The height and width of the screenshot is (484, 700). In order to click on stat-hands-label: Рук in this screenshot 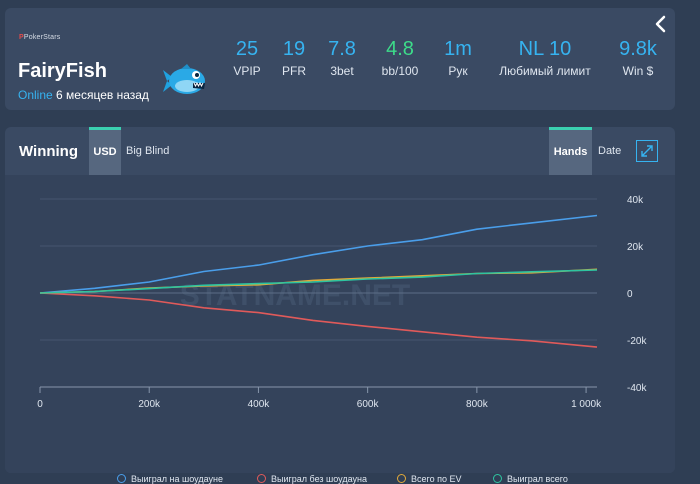, I will do `click(458, 71)`.